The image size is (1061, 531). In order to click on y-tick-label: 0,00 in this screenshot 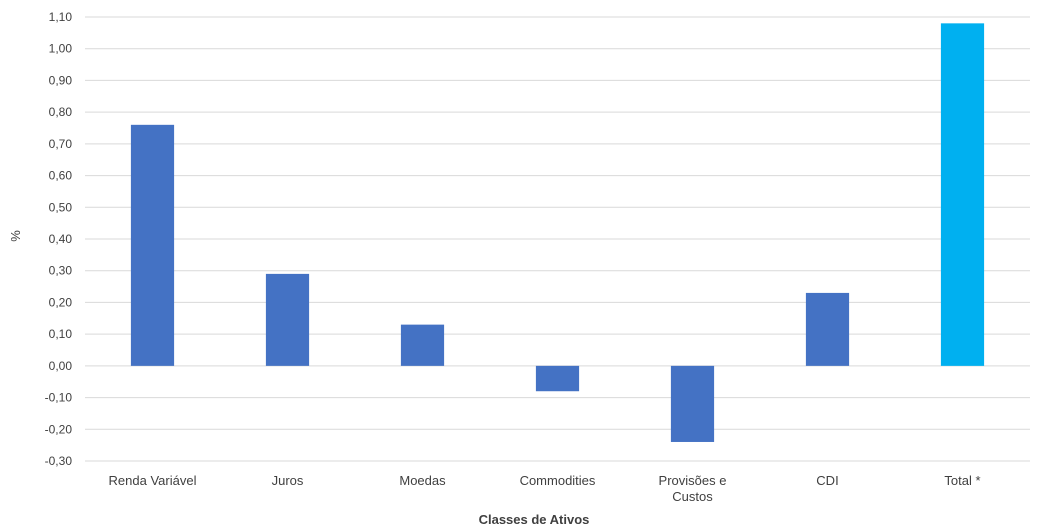, I will do `click(61, 366)`.